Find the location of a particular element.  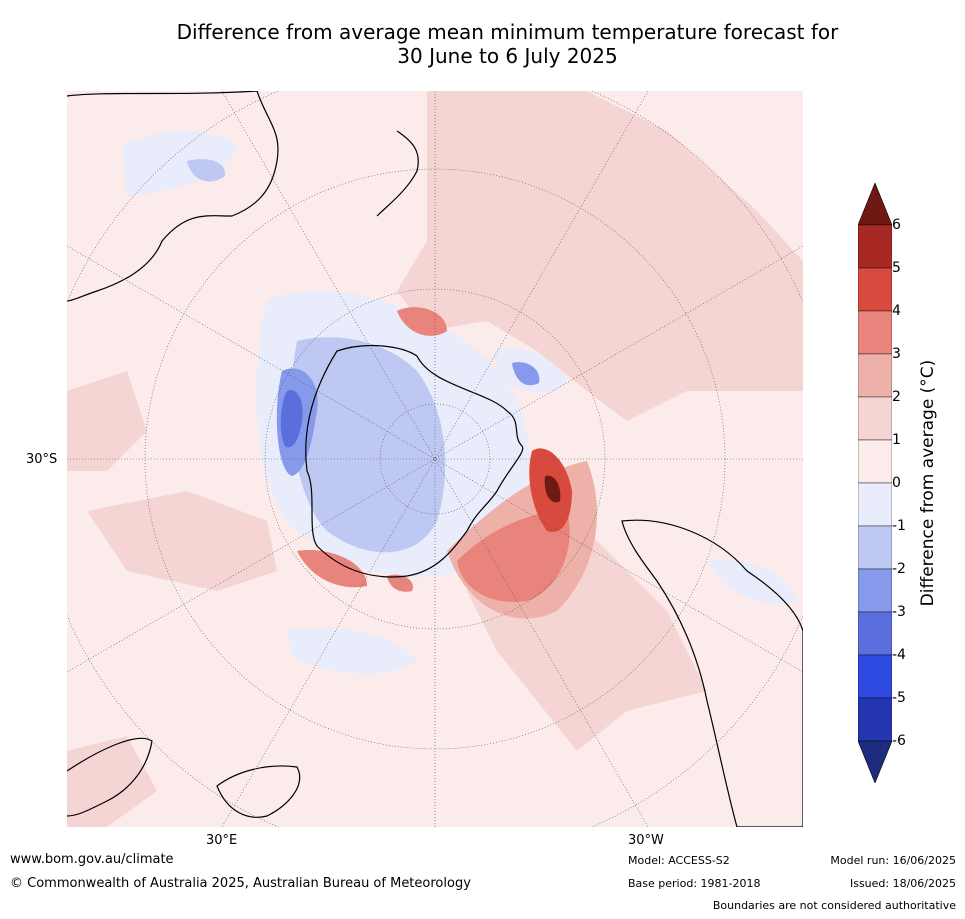

colorbar-tick-label: 5 is located at coordinates (896, 268).